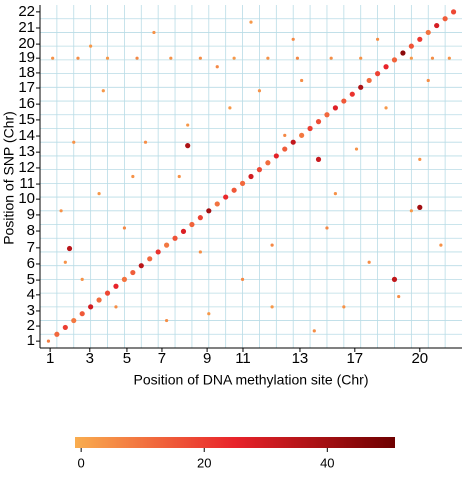  Describe the element at coordinates (207, 358) in the screenshot. I see `x-tick-label: 9` at that location.